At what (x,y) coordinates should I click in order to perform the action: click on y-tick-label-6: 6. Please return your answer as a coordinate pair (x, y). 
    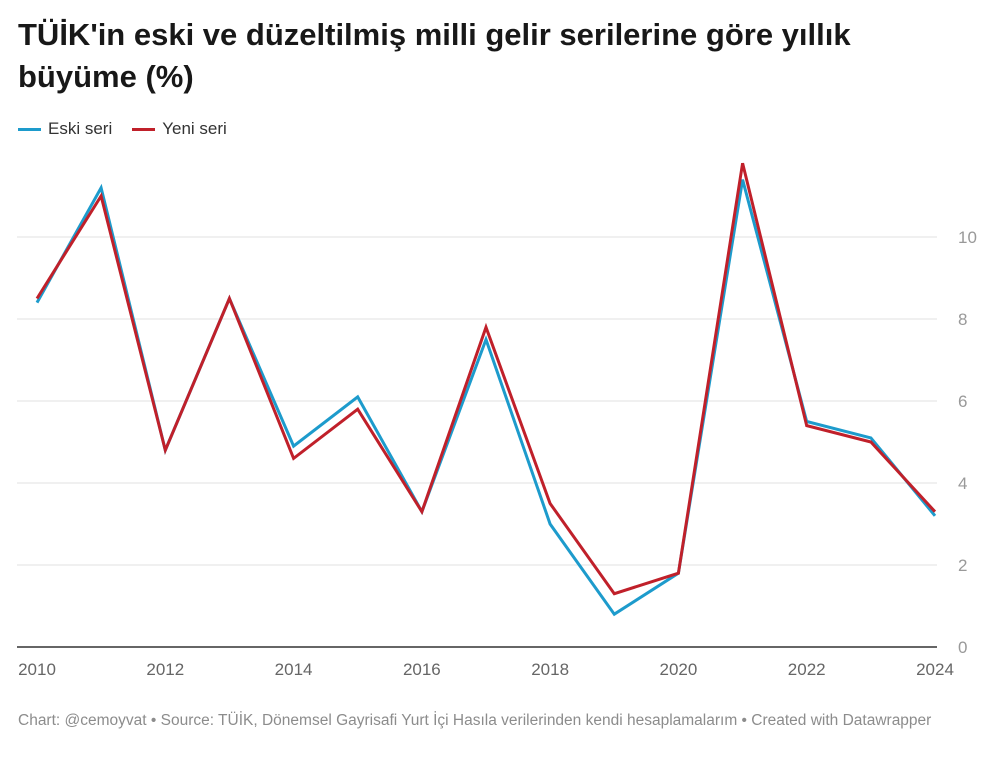
    Looking at the image, I should click on (962, 401).